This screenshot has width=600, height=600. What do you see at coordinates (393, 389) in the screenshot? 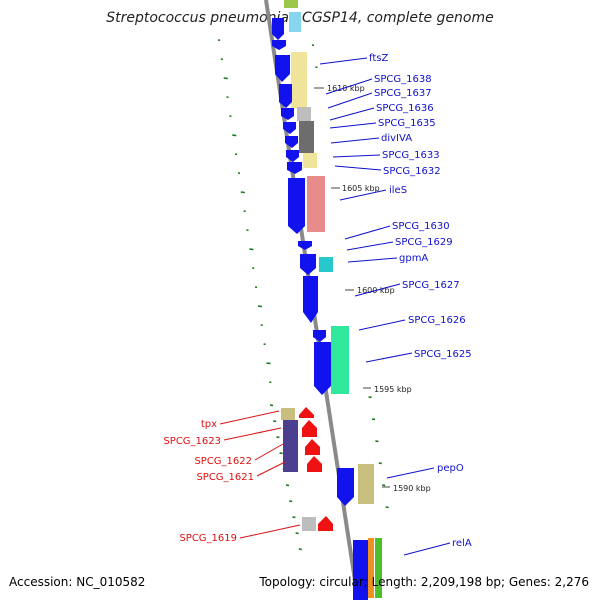
I see `kbp-marker: 1595 kbp` at bounding box center [393, 389].